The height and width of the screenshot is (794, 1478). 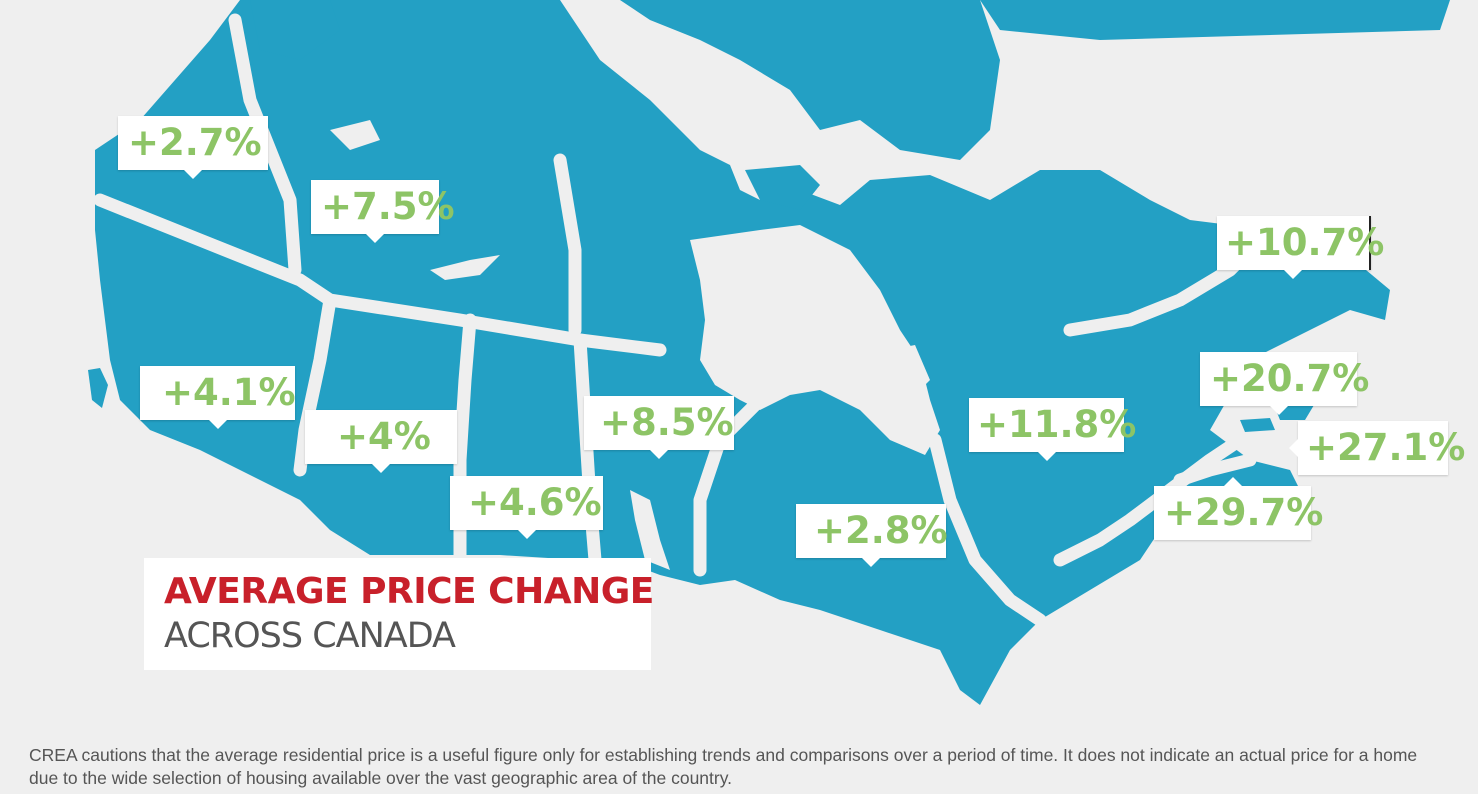 I want to click on map-subtitle: ACROSS CANADA, so click(x=310, y=636).